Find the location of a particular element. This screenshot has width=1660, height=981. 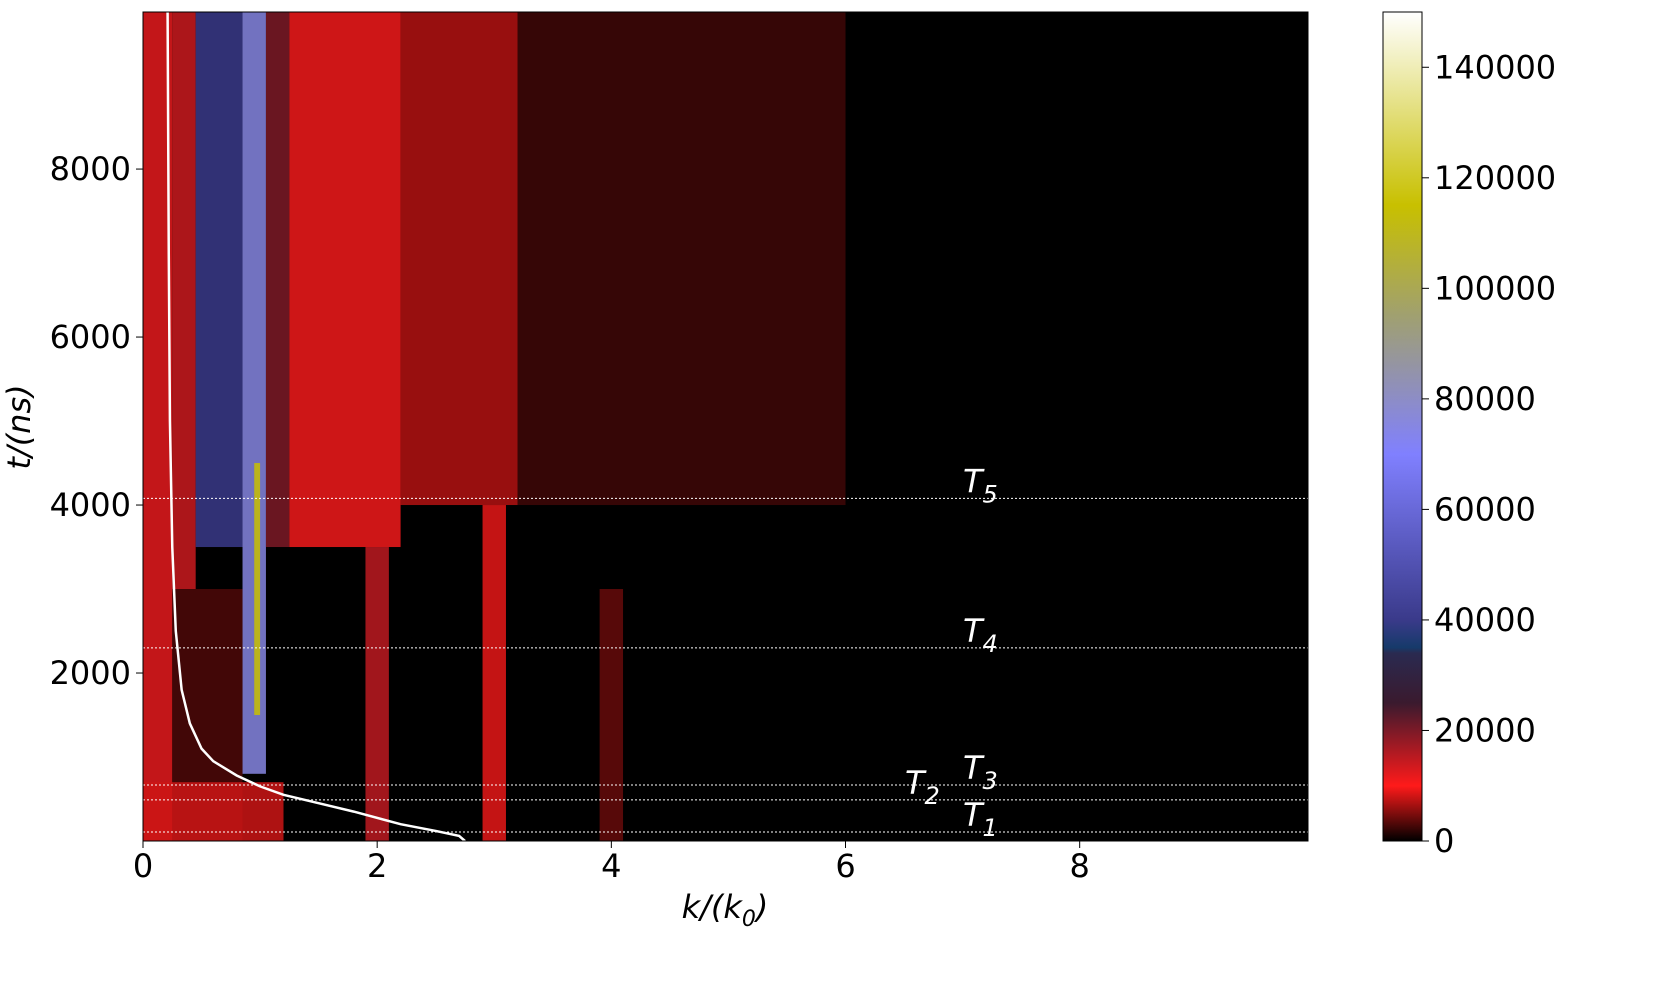

annotation-sub: 5 is located at coordinates (990, 494).